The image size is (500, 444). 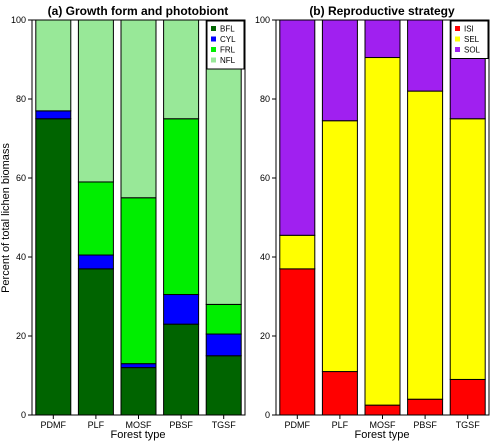 I want to click on bar-segment-sel-plf, so click(x=339, y=246).